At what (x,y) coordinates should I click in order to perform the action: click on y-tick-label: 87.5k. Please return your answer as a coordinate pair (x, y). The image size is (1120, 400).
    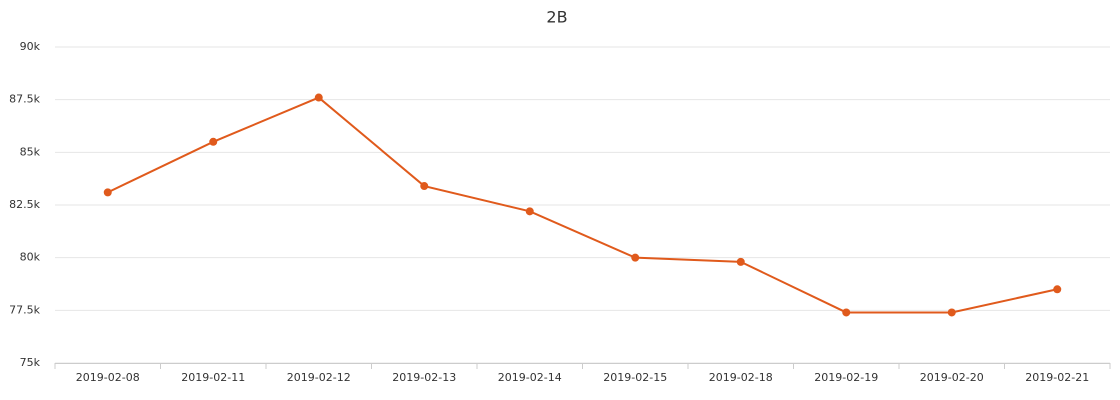
    Looking at the image, I should click on (24, 99).